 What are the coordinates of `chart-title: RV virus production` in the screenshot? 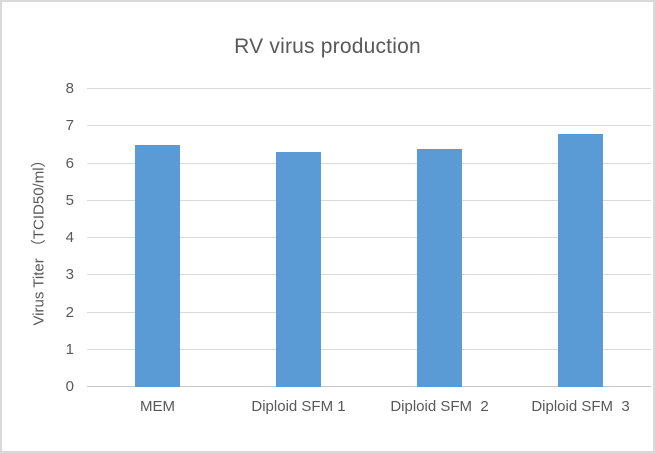 It's located at (327, 46).